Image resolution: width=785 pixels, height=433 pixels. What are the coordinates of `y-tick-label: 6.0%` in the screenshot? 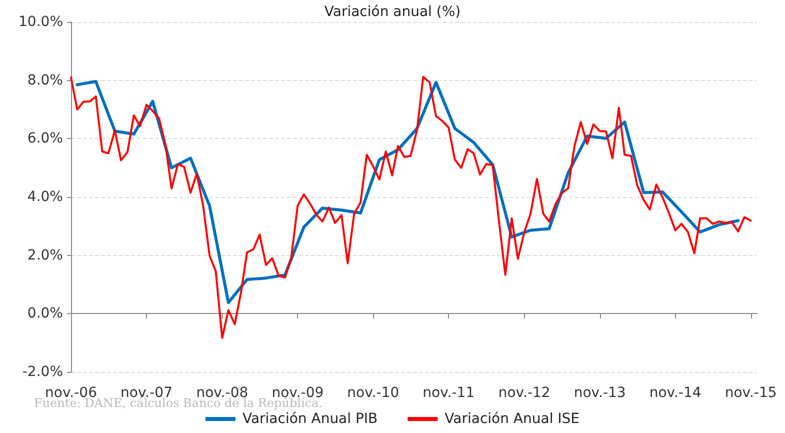 It's located at (45, 138).